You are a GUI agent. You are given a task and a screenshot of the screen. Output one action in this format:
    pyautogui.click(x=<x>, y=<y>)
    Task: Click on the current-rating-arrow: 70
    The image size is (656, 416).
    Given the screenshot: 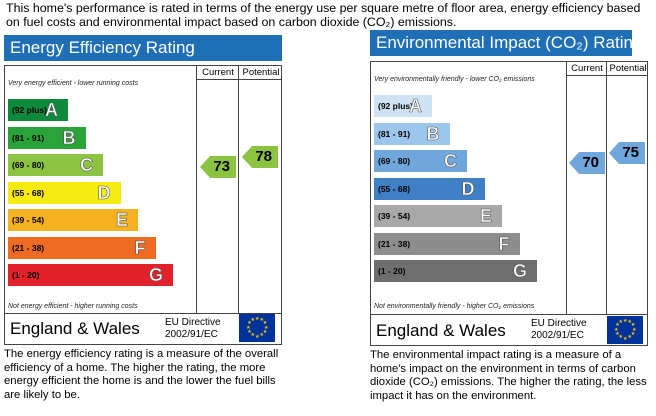 What is the action you would take?
    pyautogui.click(x=587, y=163)
    